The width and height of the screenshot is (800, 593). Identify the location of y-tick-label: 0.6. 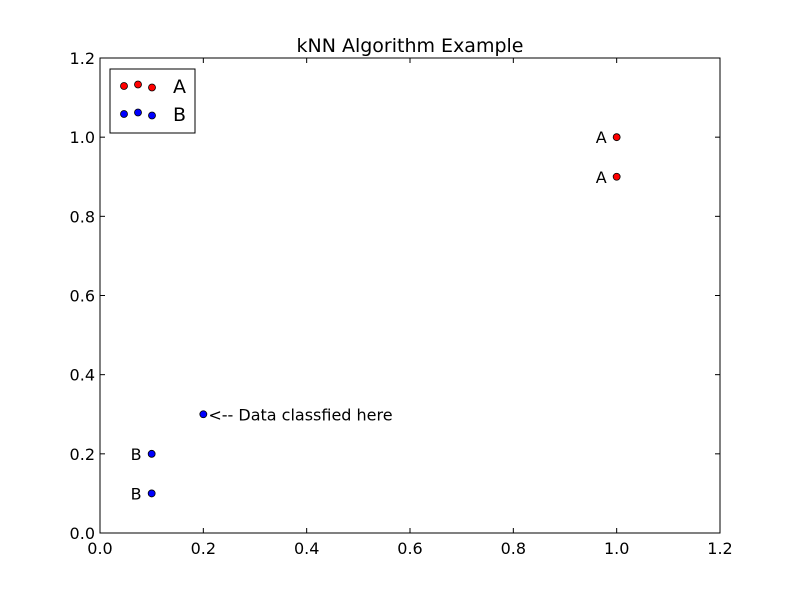
(82, 296).